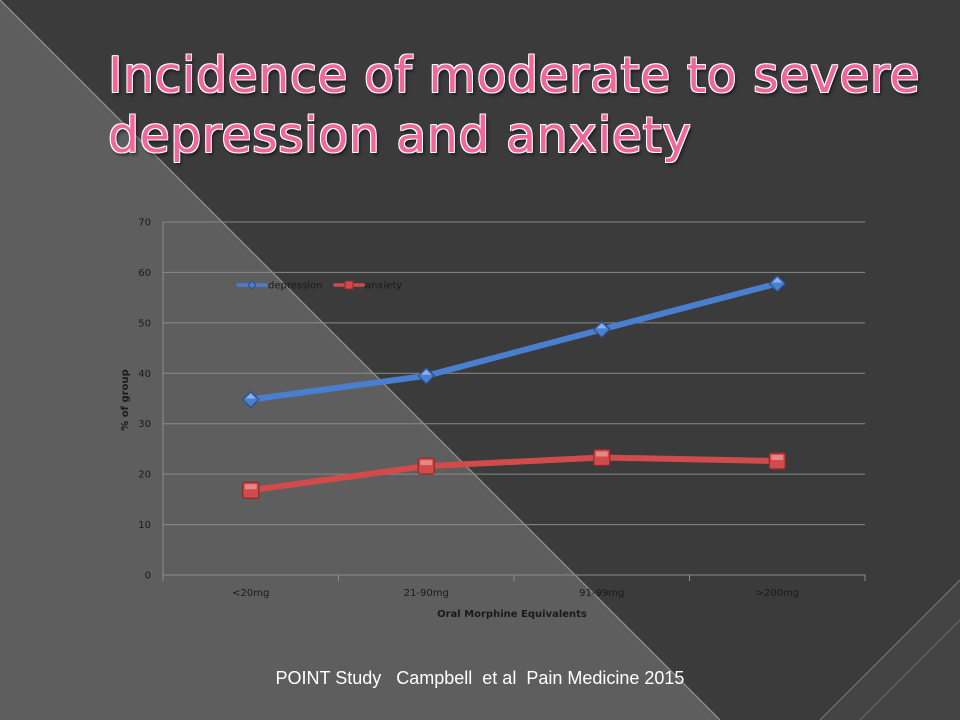  I want to click on y-tick-label: 20, so click(144, 475).